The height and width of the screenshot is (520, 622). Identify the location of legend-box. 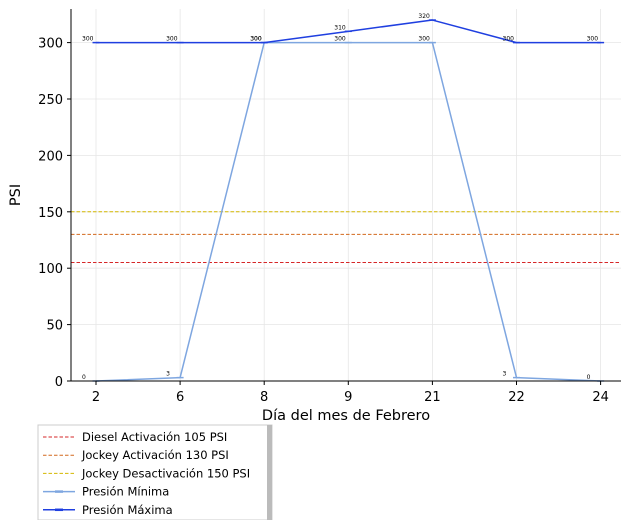
(155, 472).